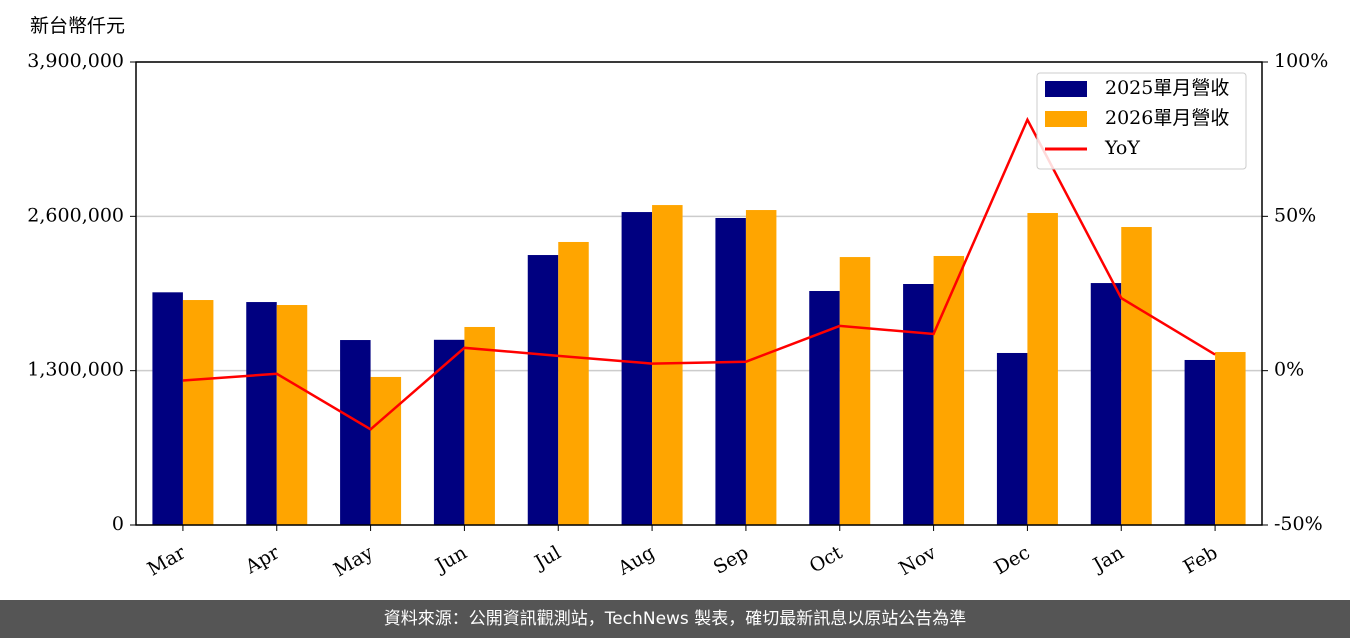  I want to click on x-tick-label: May, so click(353, 561).